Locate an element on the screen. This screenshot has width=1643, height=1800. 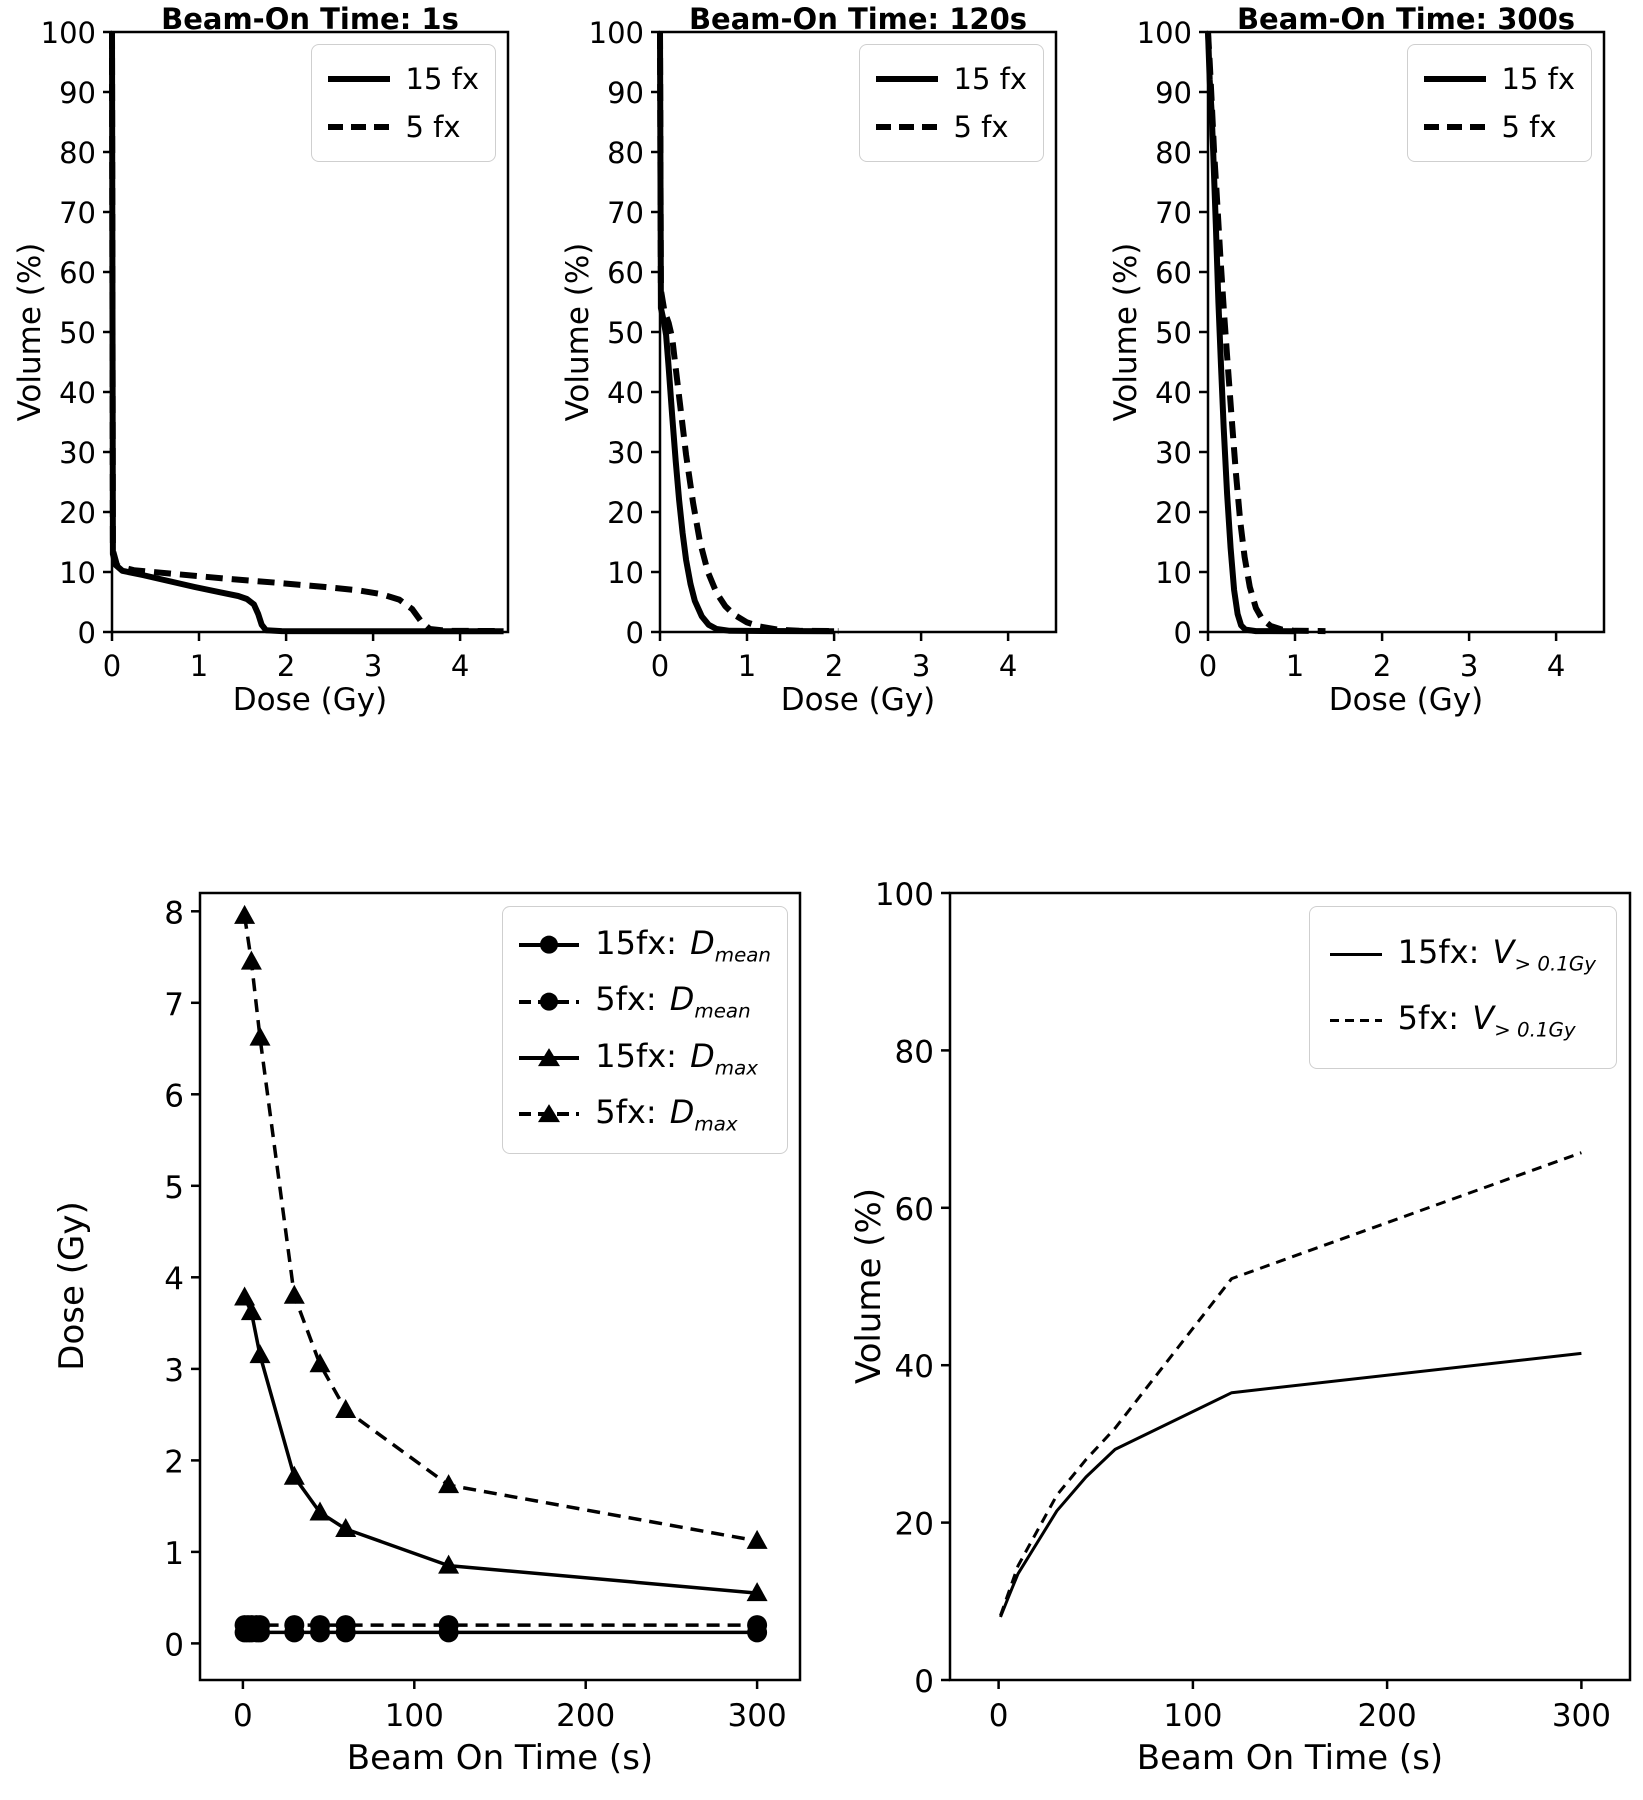
series-15fx-V is located at coordinates (1290, 1484).